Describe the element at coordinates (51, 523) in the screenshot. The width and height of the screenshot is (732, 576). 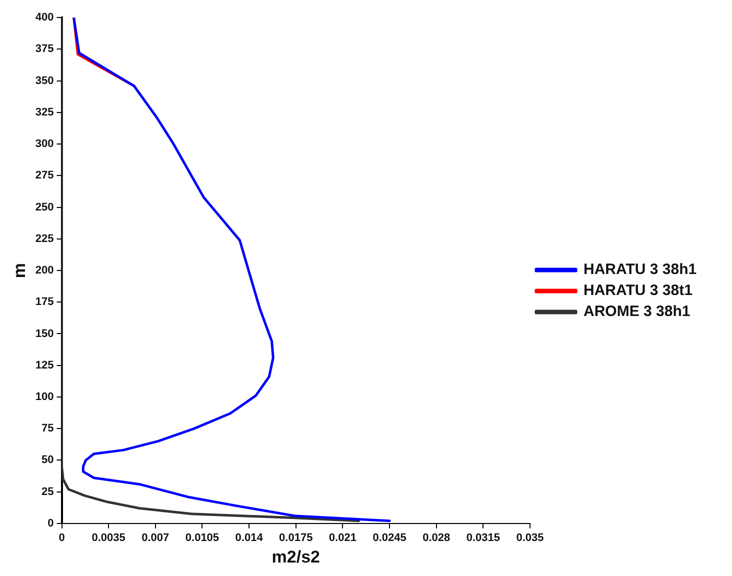
I see `y-tick-label: 0` at that location.